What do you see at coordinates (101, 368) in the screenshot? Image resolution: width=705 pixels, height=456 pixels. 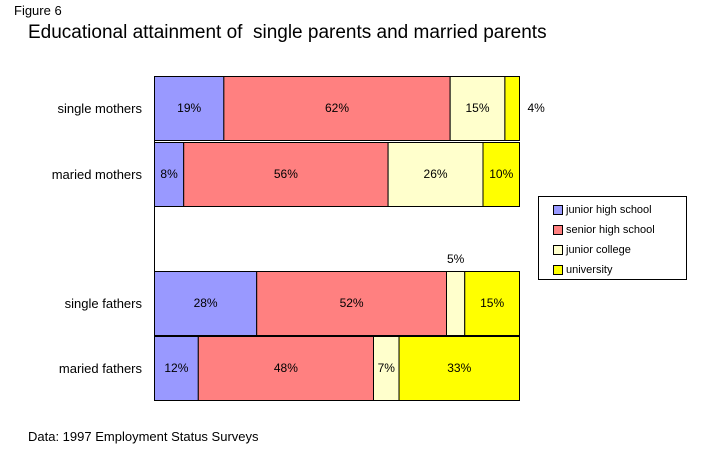 I see `category-label: maried fathers` at bounding box center [101, 368].